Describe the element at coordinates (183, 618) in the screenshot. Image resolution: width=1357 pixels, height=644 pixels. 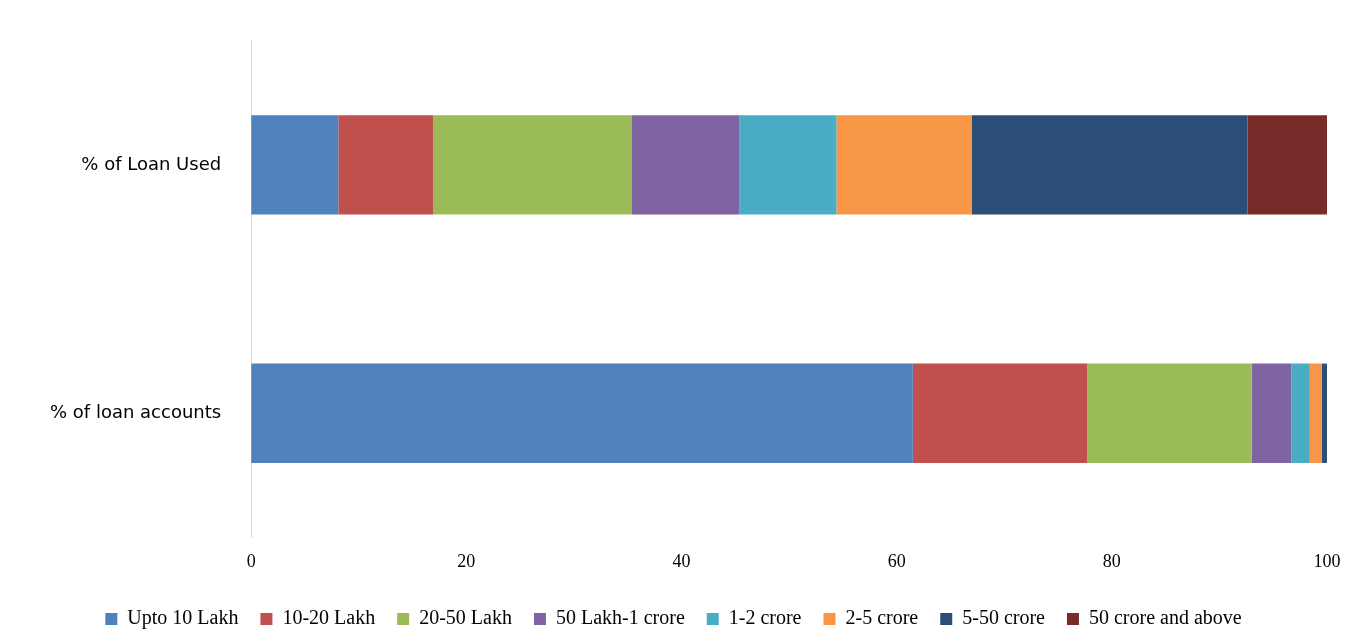
I see `legend-label: Upto 10 Lakh` at that location.